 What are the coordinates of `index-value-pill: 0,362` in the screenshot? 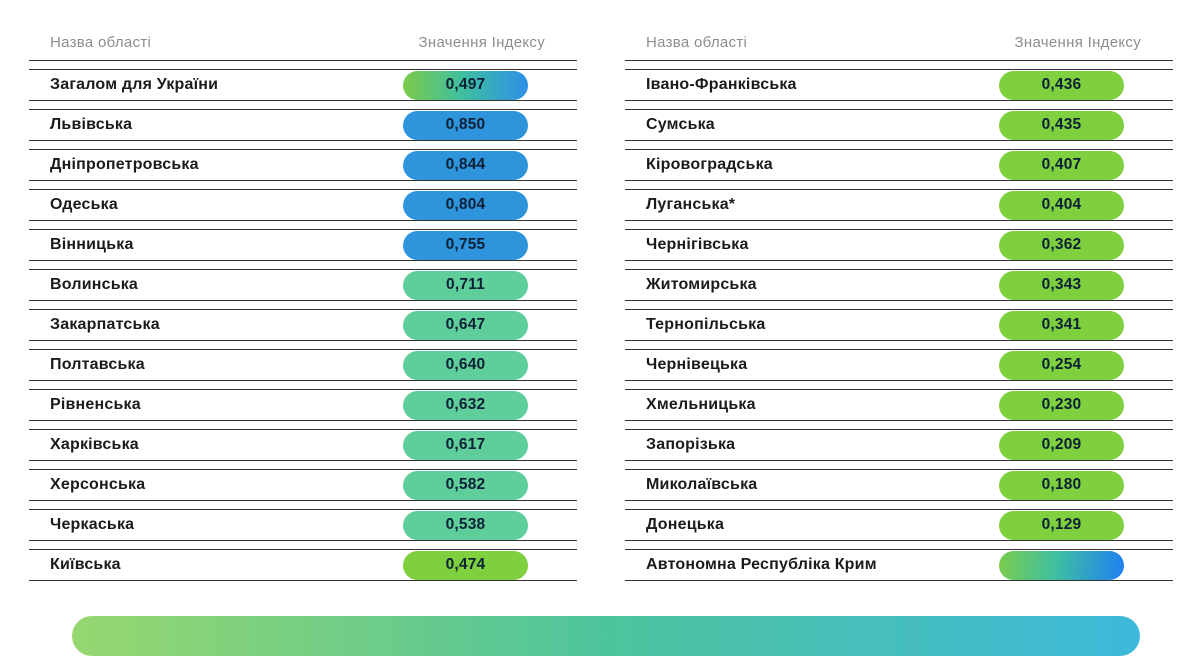 It's located at (1061, 245).